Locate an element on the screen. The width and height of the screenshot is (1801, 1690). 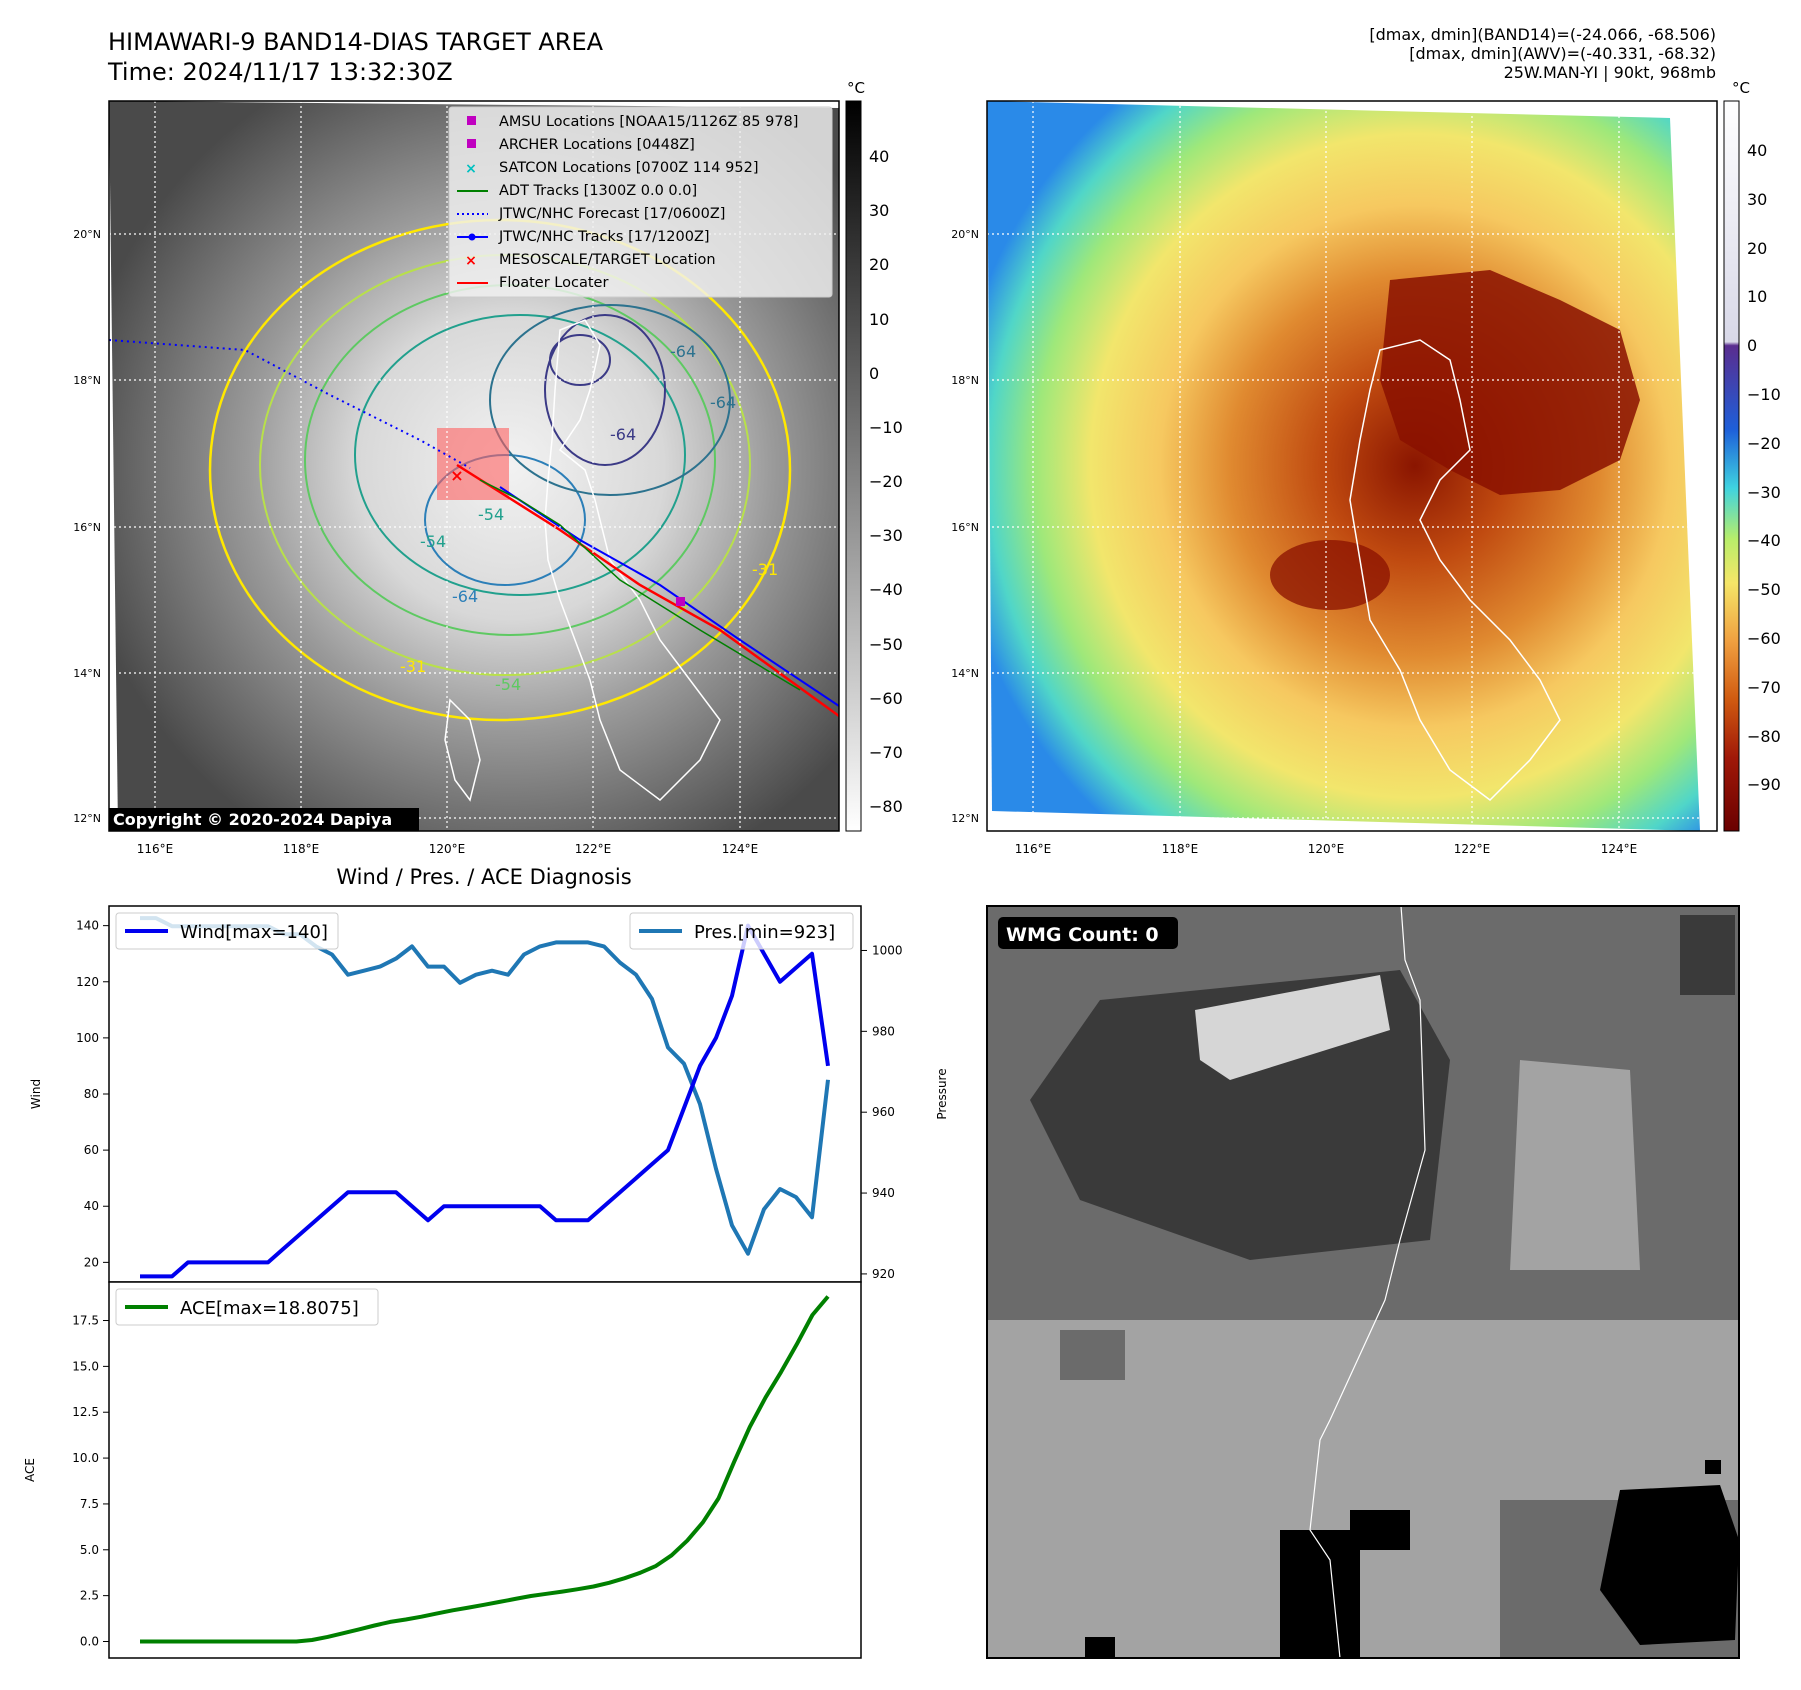
svg-text: 118°E is located at coordinates (1180, 849).